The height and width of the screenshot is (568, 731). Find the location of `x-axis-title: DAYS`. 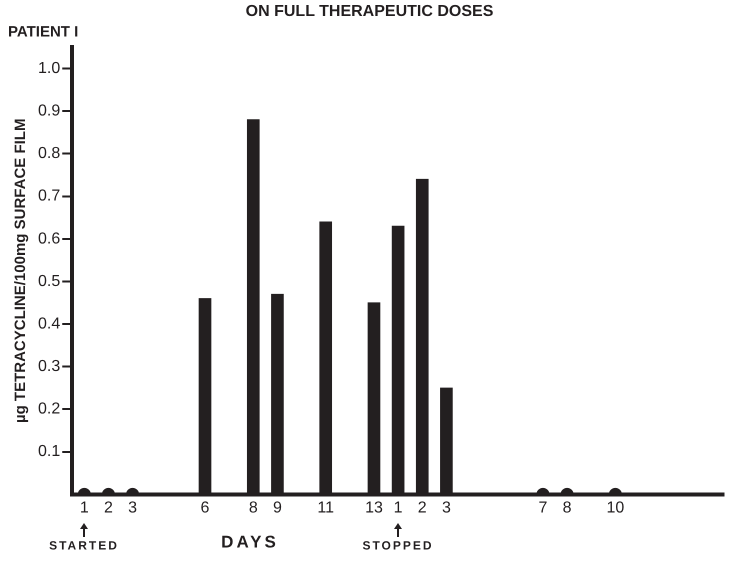

x-axis-title: DAYS is located at coordinates (250, 542).